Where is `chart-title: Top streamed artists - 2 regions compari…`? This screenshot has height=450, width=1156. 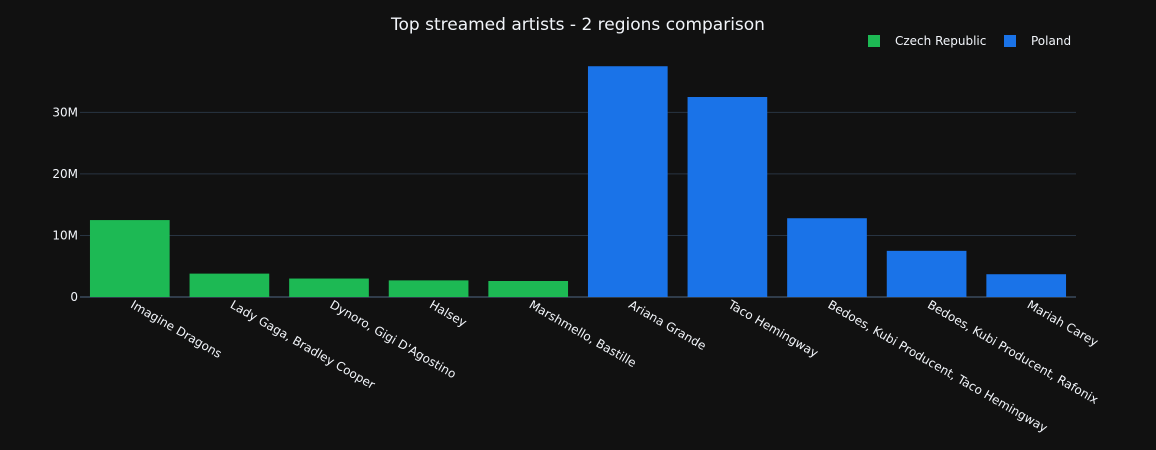
chart-title: Top streamed artists - 2 regions compari… is located at coordinates (577, 25).